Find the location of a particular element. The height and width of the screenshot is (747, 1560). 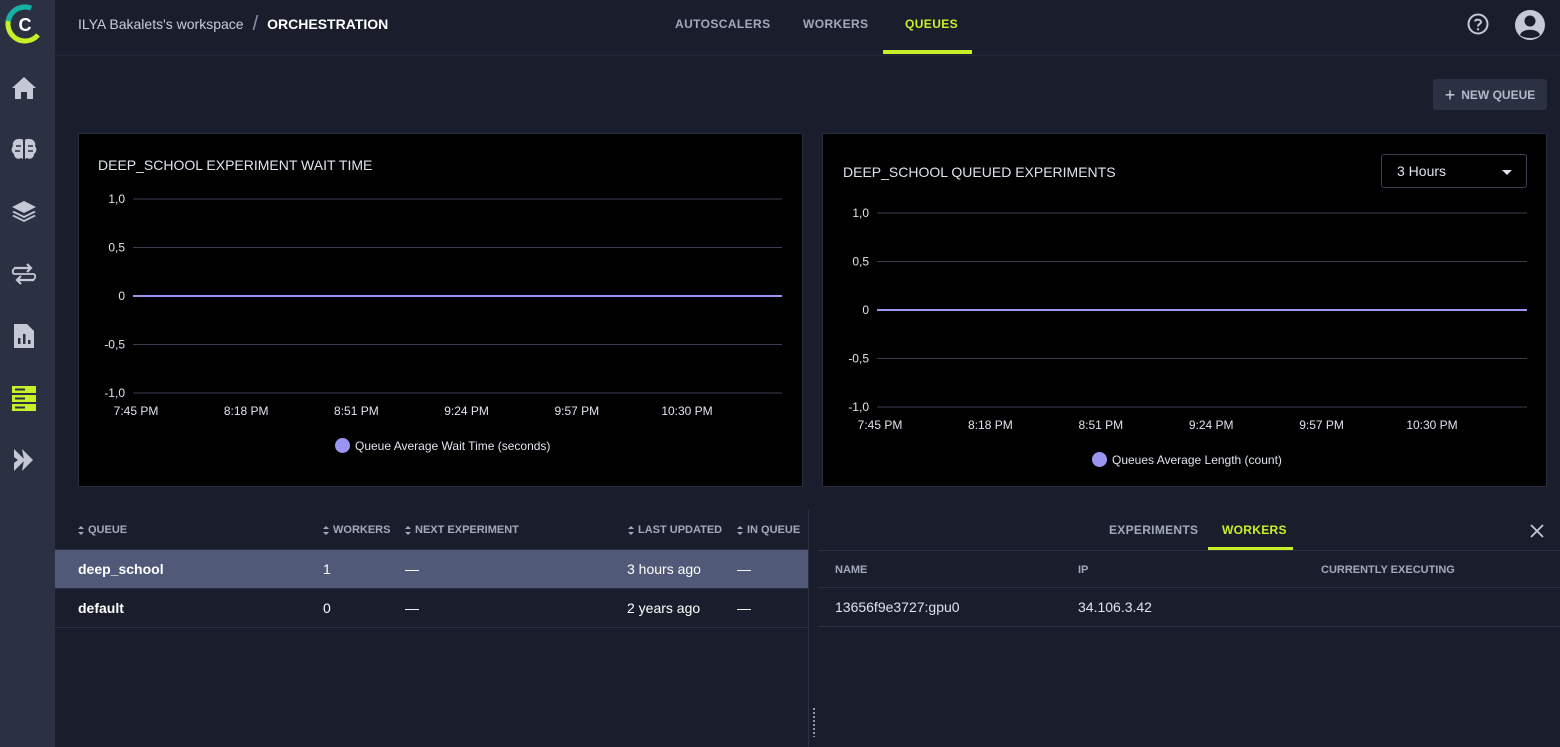

column-header-in-queue: IN QUEUE is located at coordinates (768, 530).